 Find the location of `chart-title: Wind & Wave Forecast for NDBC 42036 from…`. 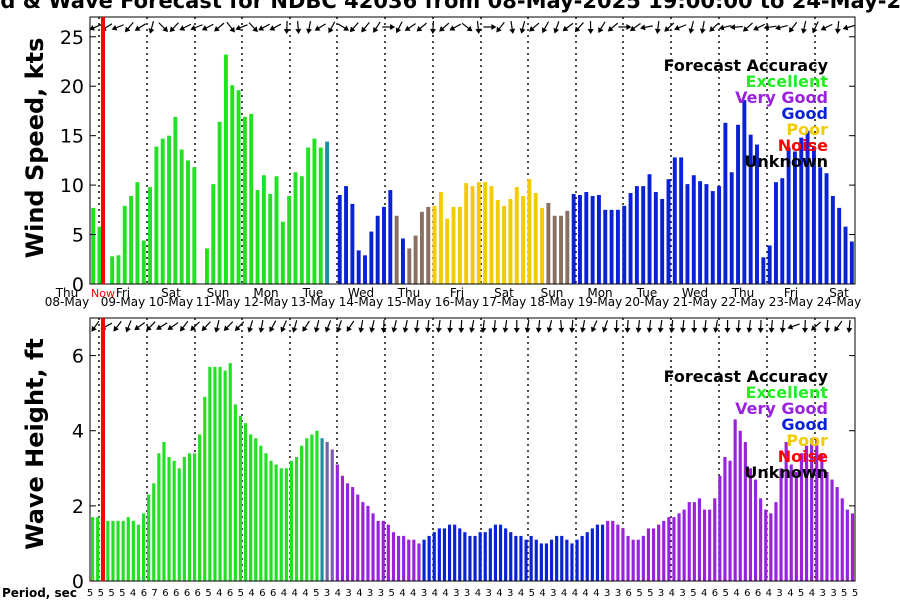

chart-title: Wind & Wave Forecast for NDBC 42036 from… is located at coordinates (450, 6).